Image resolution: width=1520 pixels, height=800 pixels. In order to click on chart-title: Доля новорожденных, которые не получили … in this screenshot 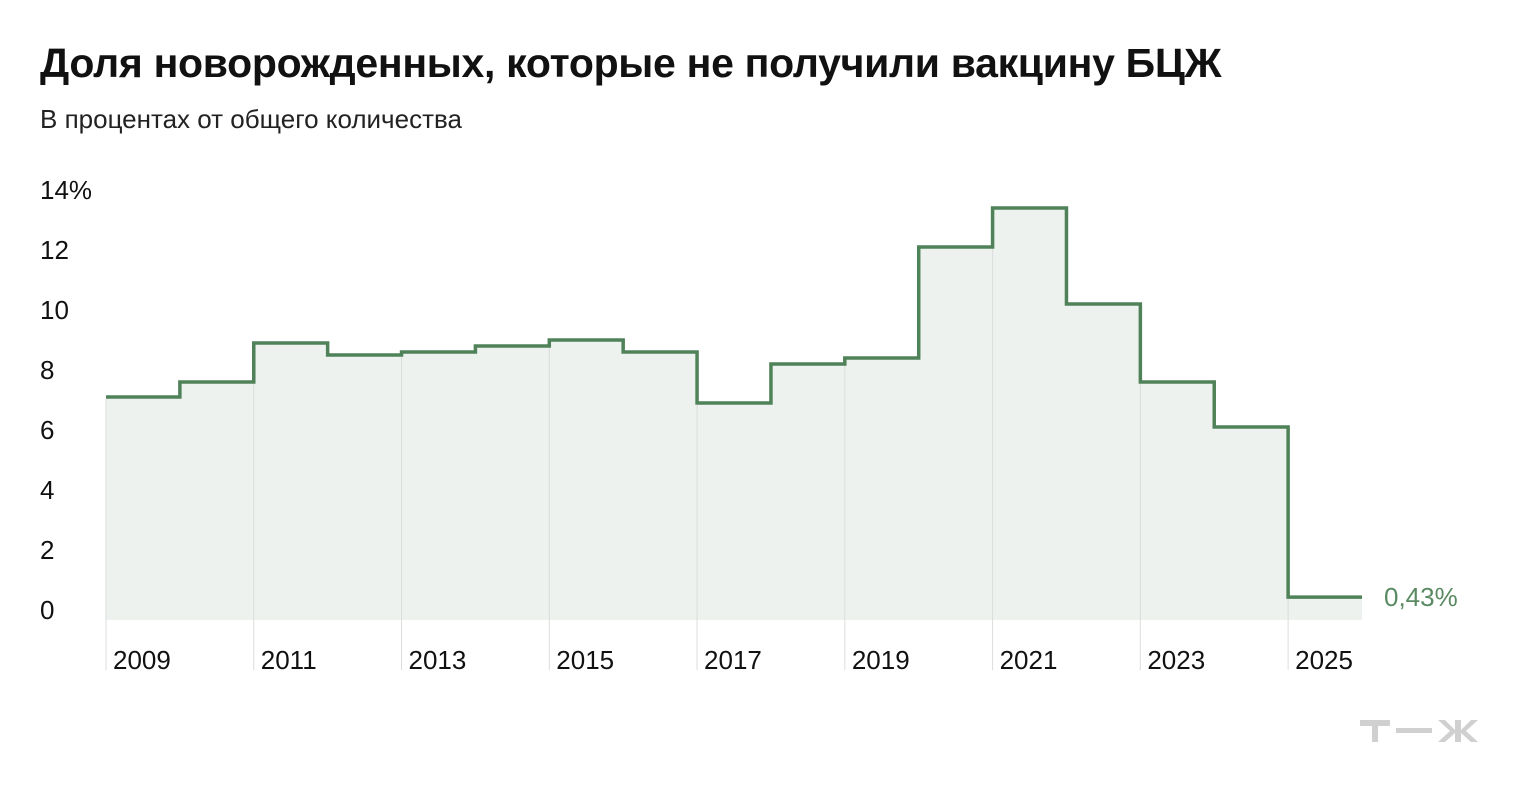, I will do `click(631, 63)`.